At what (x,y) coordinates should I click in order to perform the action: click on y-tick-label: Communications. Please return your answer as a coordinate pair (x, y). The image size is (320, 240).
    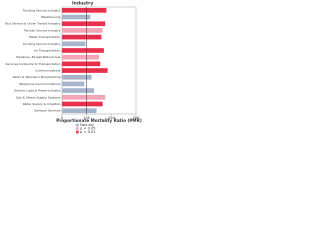
    Looking at the image, I should click on (48, 71).